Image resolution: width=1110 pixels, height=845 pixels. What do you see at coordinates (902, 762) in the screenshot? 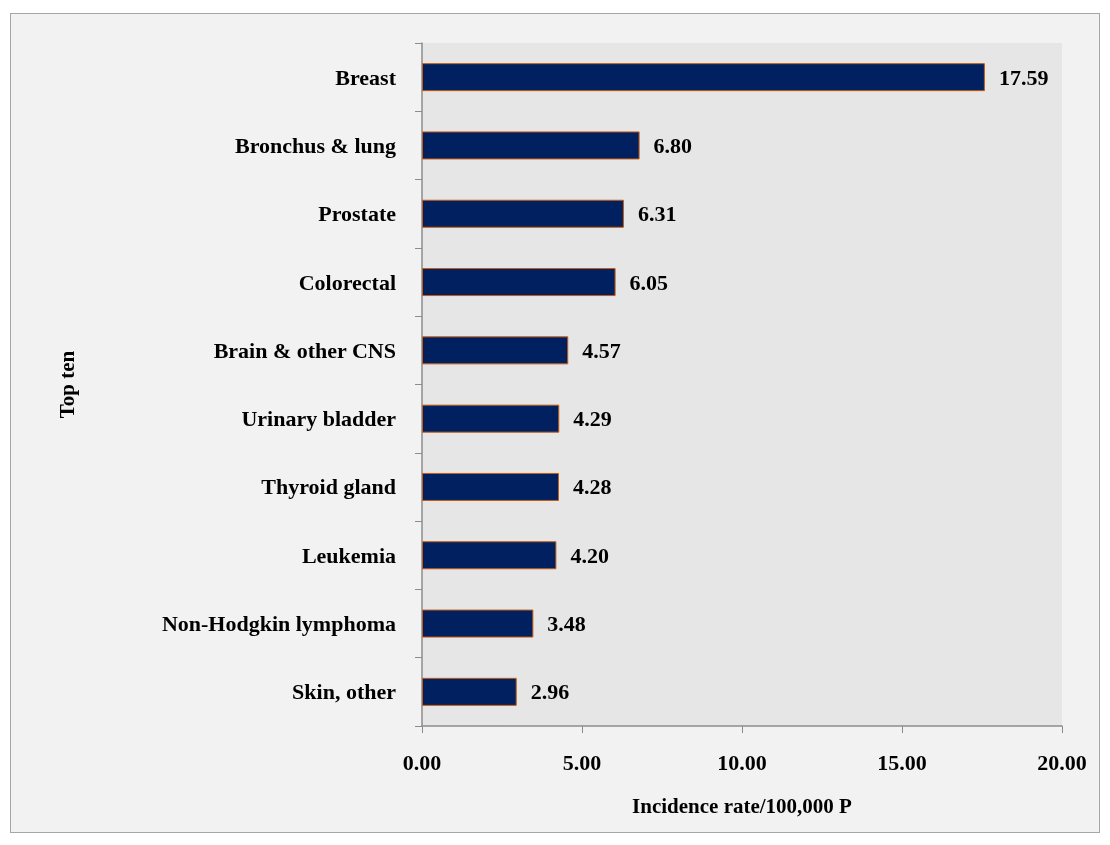
I see `x-tick-label: 15.00` at bounding box center [902, 762].